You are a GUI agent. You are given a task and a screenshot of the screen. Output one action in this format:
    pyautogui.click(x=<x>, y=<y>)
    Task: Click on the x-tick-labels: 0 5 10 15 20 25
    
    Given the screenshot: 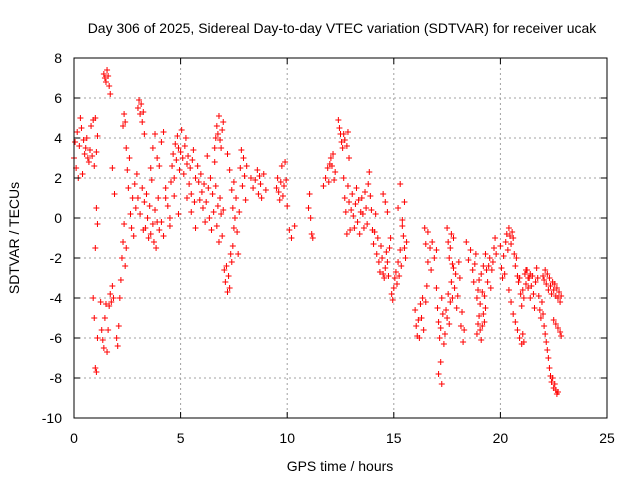 What is the action you would take?
    pyautogui.click(x=342, y=438)
    